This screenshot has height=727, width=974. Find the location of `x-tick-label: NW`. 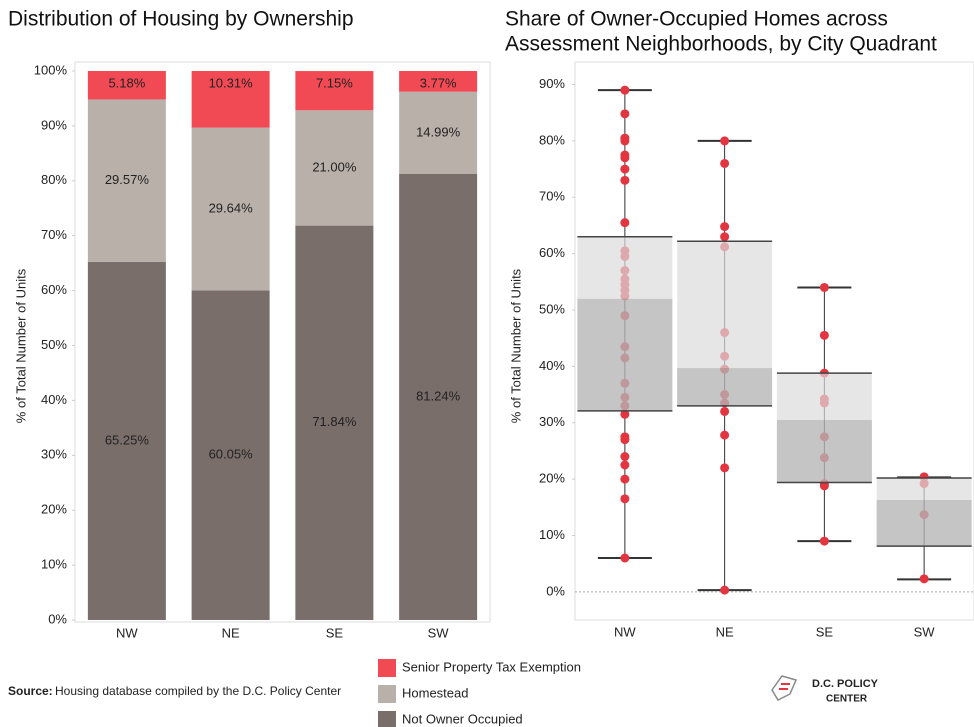

x-tick-label: NW is located at coordinates (127, 632).